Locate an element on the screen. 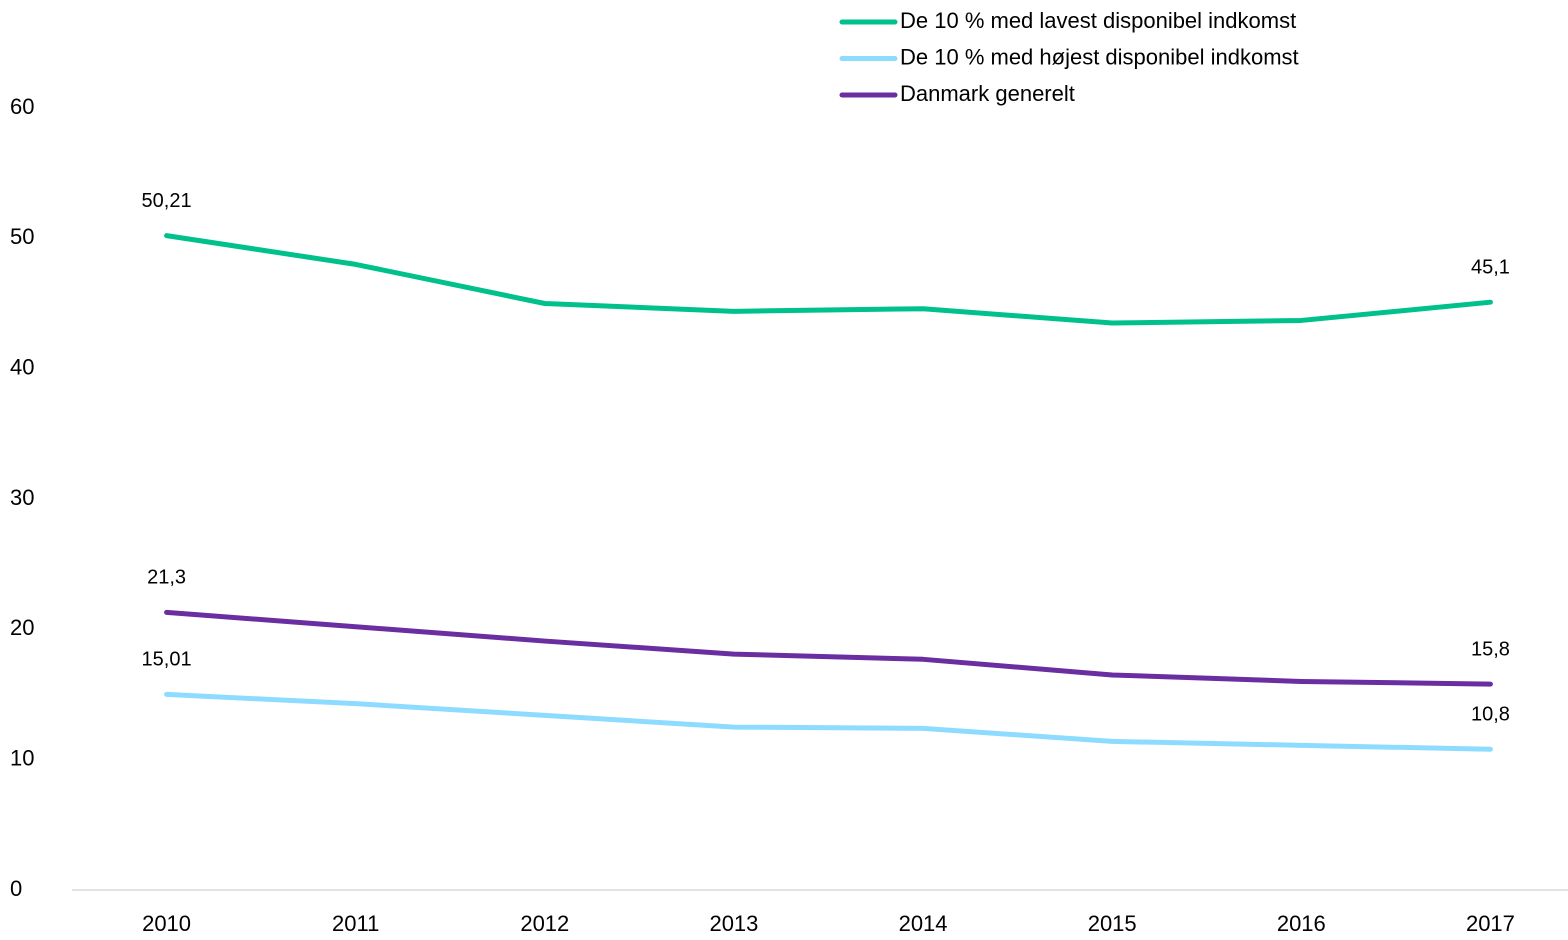 The image size is (1568, 940). y-tick-label: 50 is located at coordinates (22, 236).